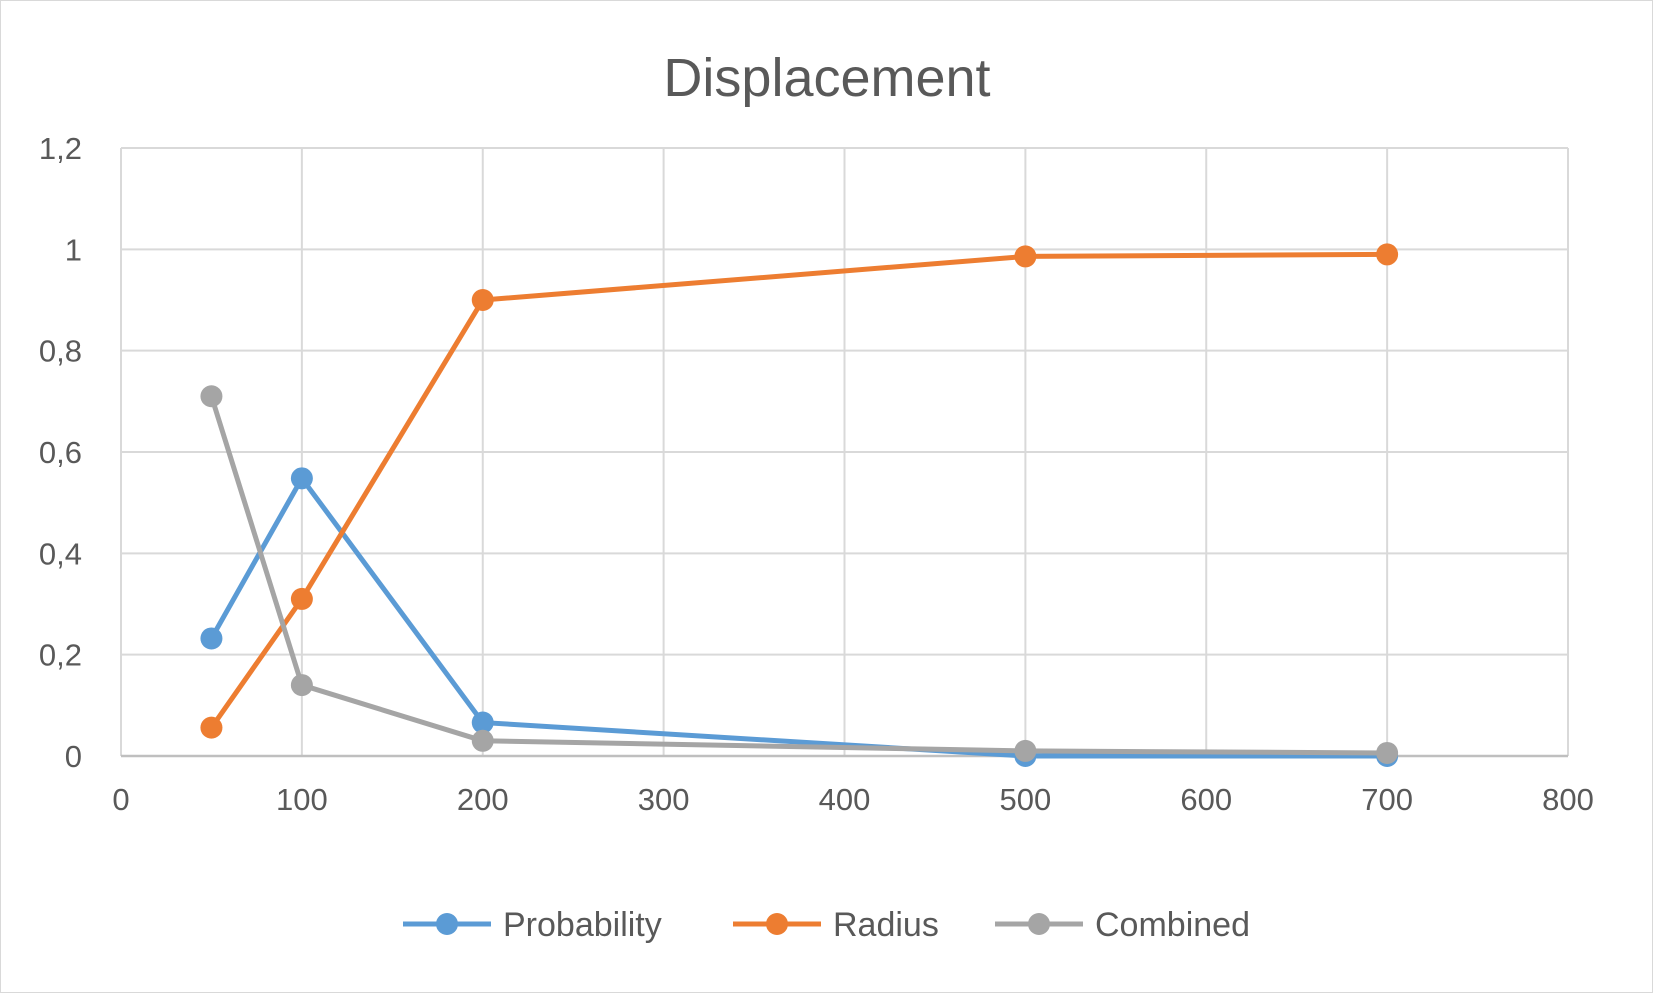 The height and width of the screenshot is (993, 1653). What do you see at coordinates (73, 756) in the screenshot?
I see `y-tick-label: 0` at bounding box center [73, 756].